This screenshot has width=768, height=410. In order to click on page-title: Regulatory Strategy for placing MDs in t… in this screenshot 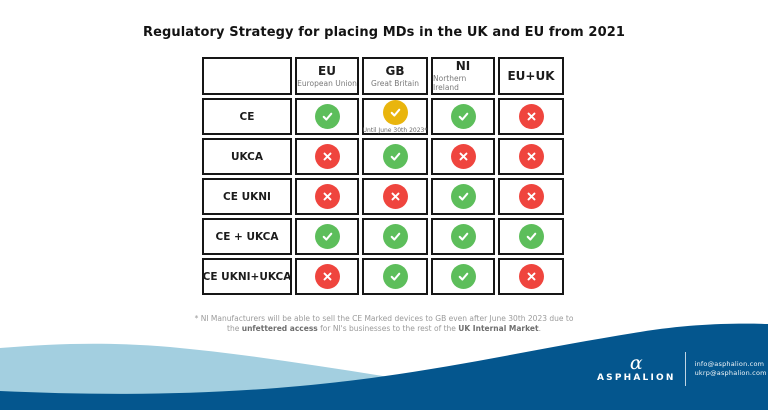, I will do `click(384, 32)`.